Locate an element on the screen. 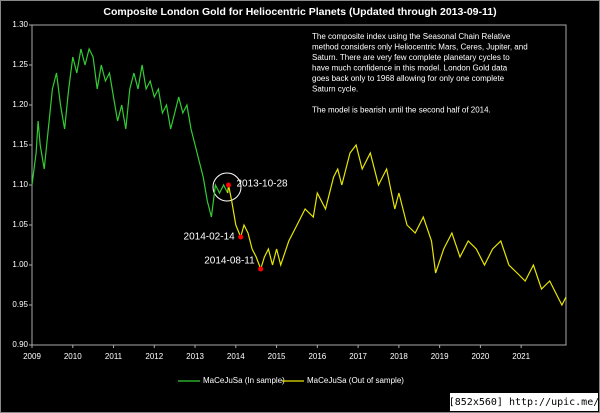  watermark: [852x560] http://upic.me/ is located at coordinates (524, 402).